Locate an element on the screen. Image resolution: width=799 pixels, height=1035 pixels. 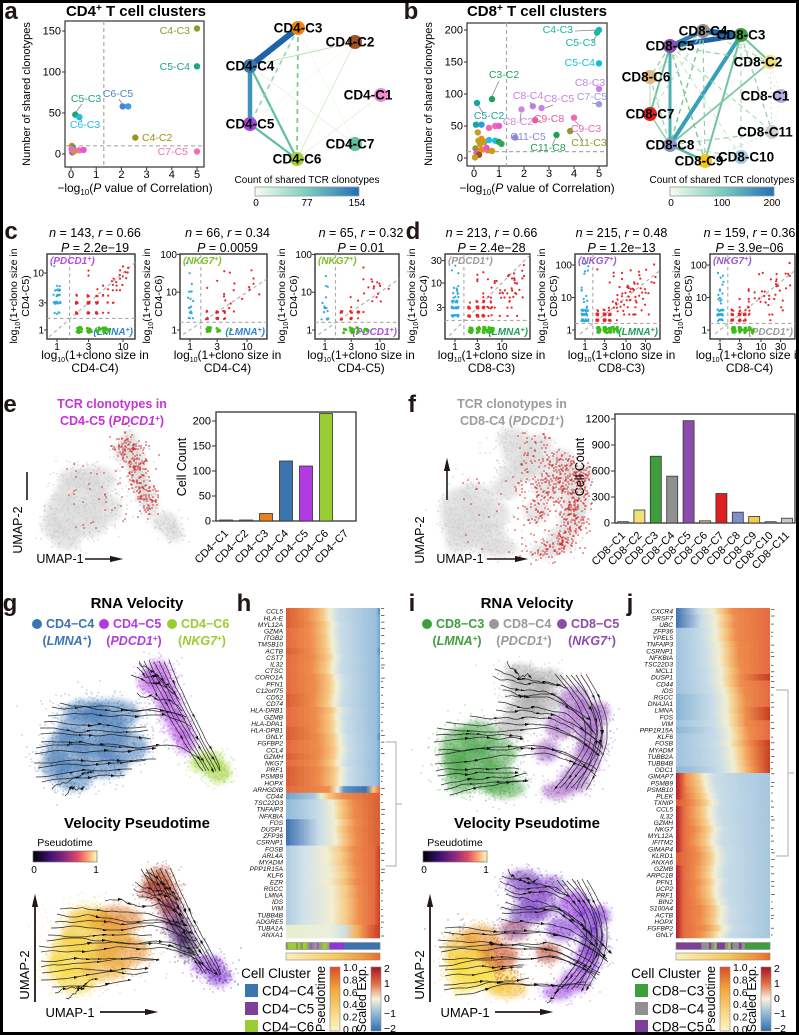
svg-text: P = 2.2e−19 is located at coordinates (95, 248).